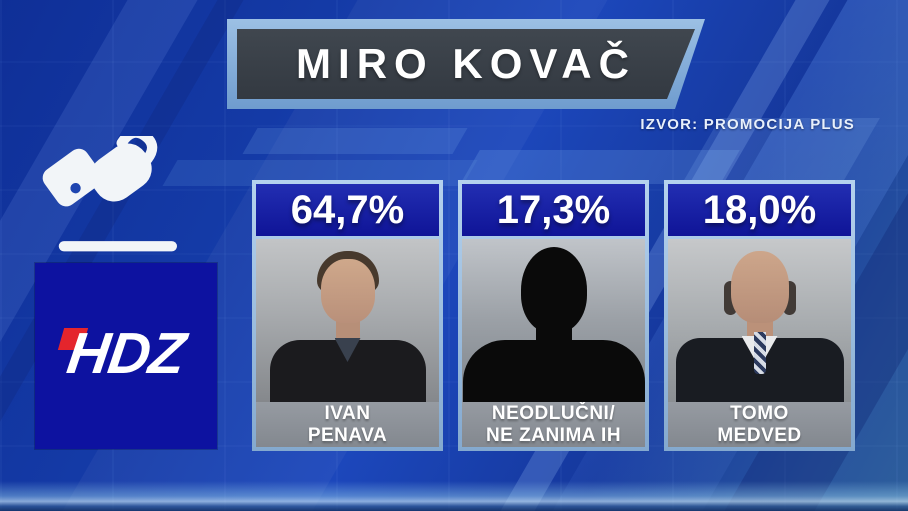  What do you see at coordinates (347, 210) in the screenshot?
I see `percent-value: 64,7%` at bounding box center [347, 210].